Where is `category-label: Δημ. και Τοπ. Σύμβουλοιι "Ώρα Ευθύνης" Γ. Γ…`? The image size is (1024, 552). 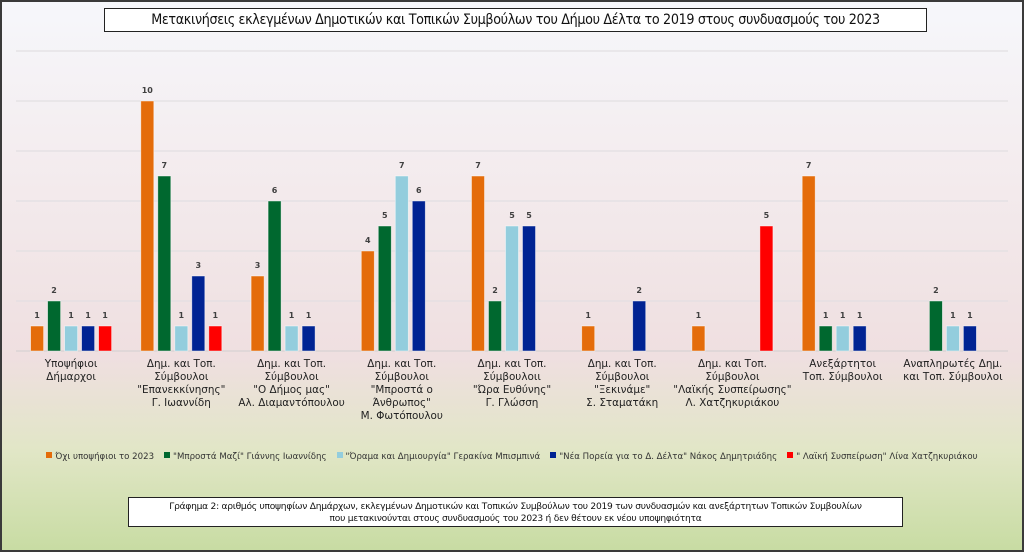
category-label: Δημ. και Τοπ. Σύμβουλοιι "Ώρα Ευθύνης" Γ. Γ… is located at coordinates (512, 384).